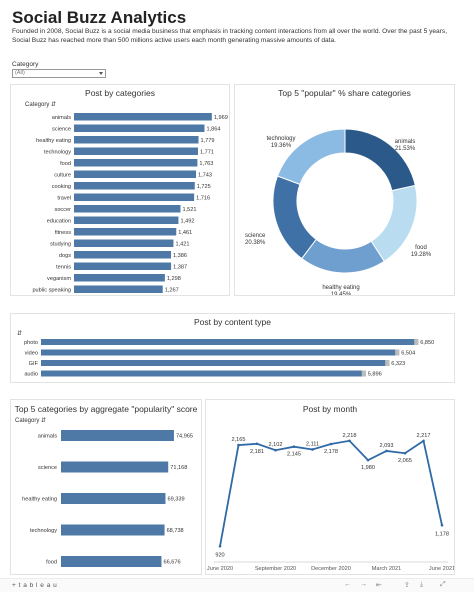 The width and height of the screenshot is (474, 608). I want to click on x-tick-label: December 2020, so click(331, 569).